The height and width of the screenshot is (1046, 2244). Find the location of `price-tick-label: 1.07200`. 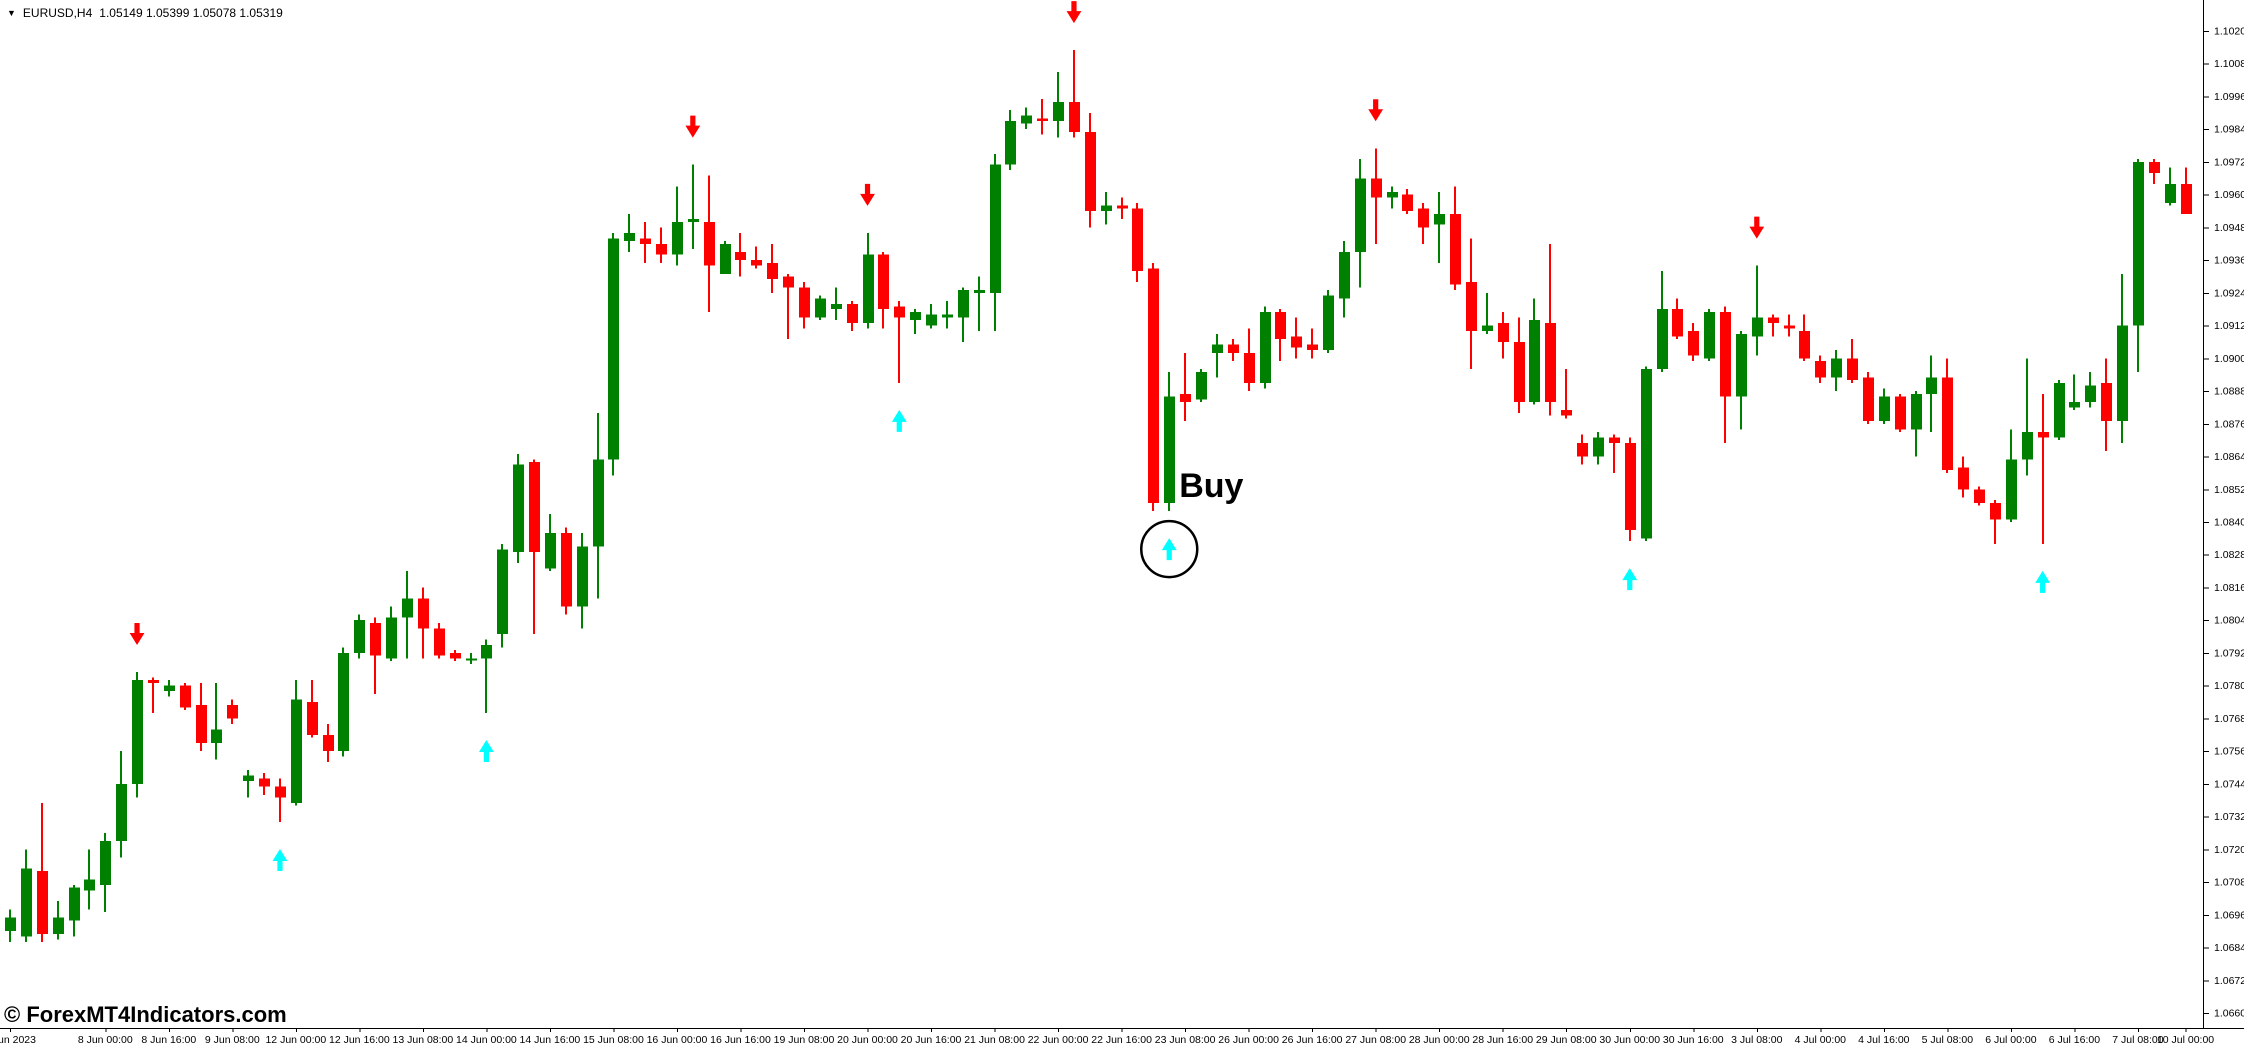

price-tick-label: 1.07200 is located at coordinates (2229, 850).